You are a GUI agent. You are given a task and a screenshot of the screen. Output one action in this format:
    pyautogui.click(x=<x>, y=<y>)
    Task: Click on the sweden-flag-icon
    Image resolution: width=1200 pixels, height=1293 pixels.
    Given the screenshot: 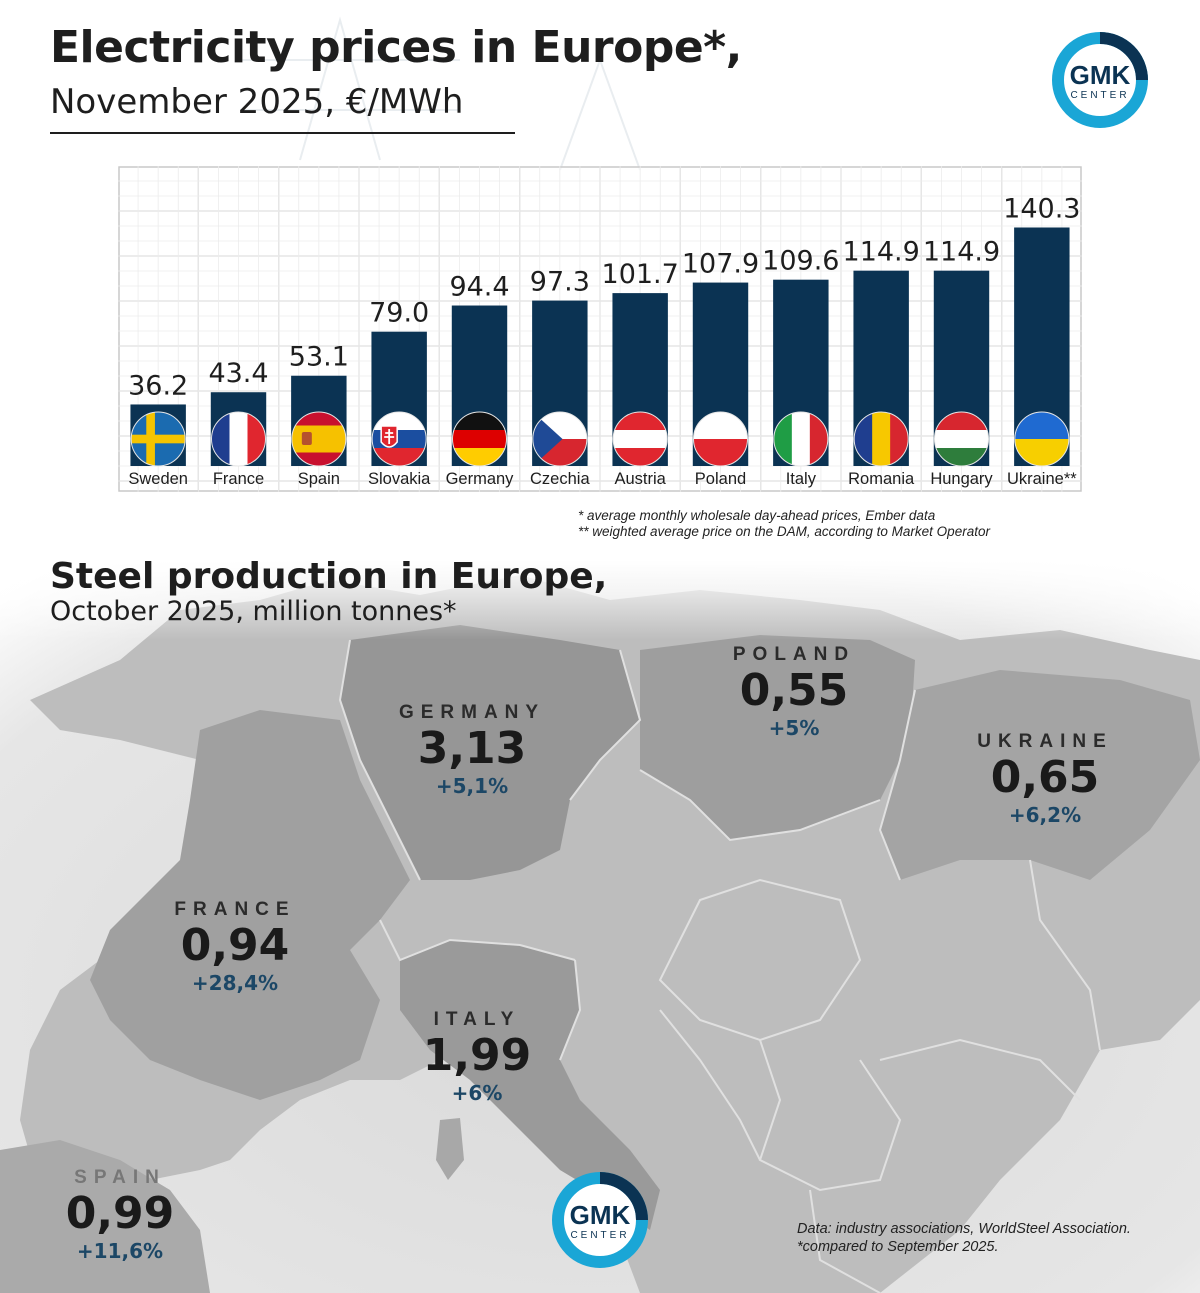 What is the action you would take?
    pyautogui.click(x=158, y=439)
    